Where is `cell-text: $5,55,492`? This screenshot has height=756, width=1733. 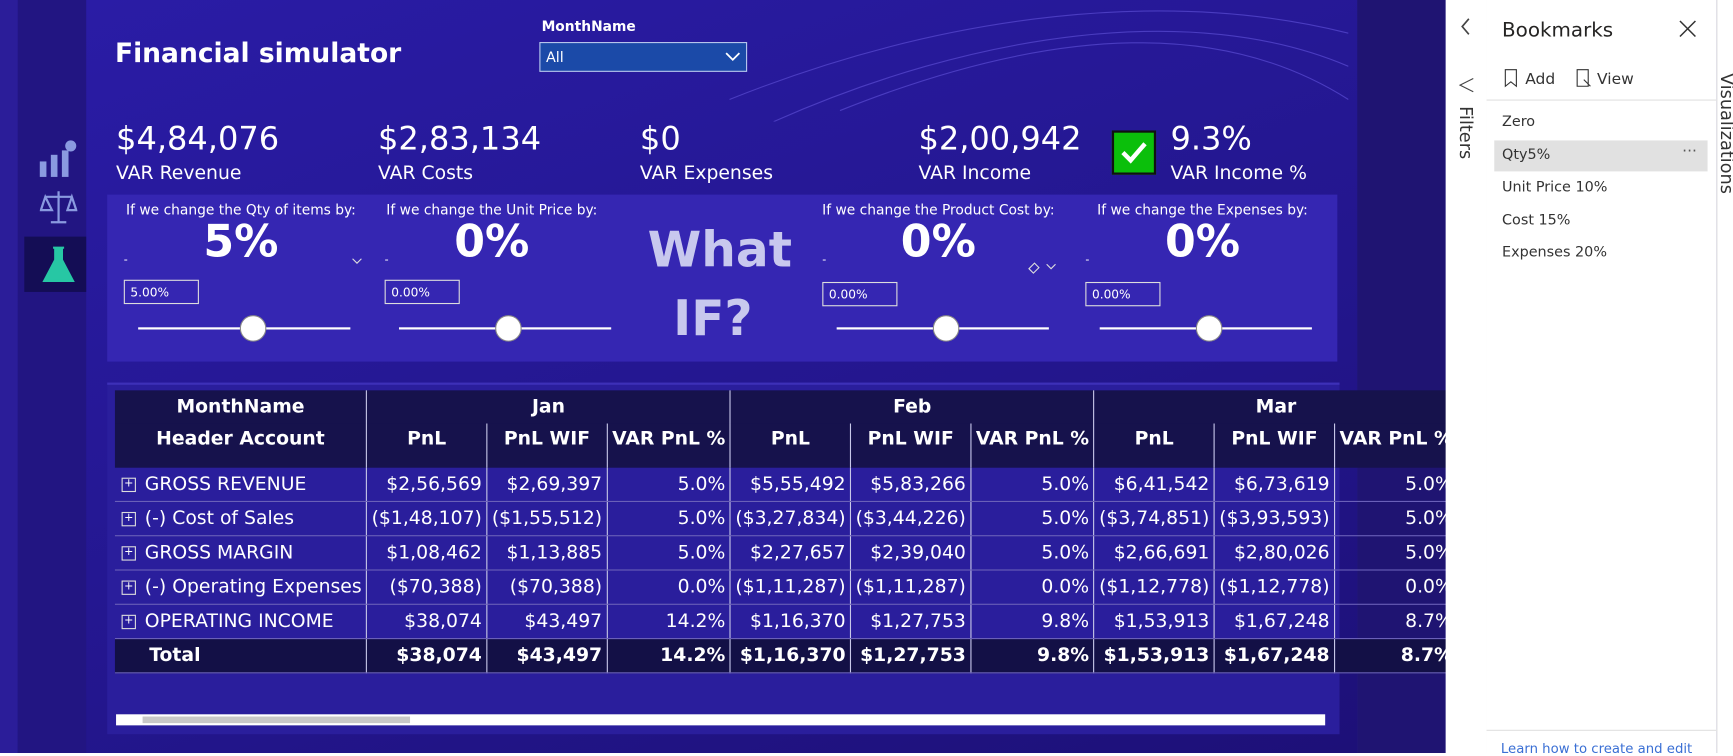 cell-text: $5,55,492 is located at coordinates (797, 484).